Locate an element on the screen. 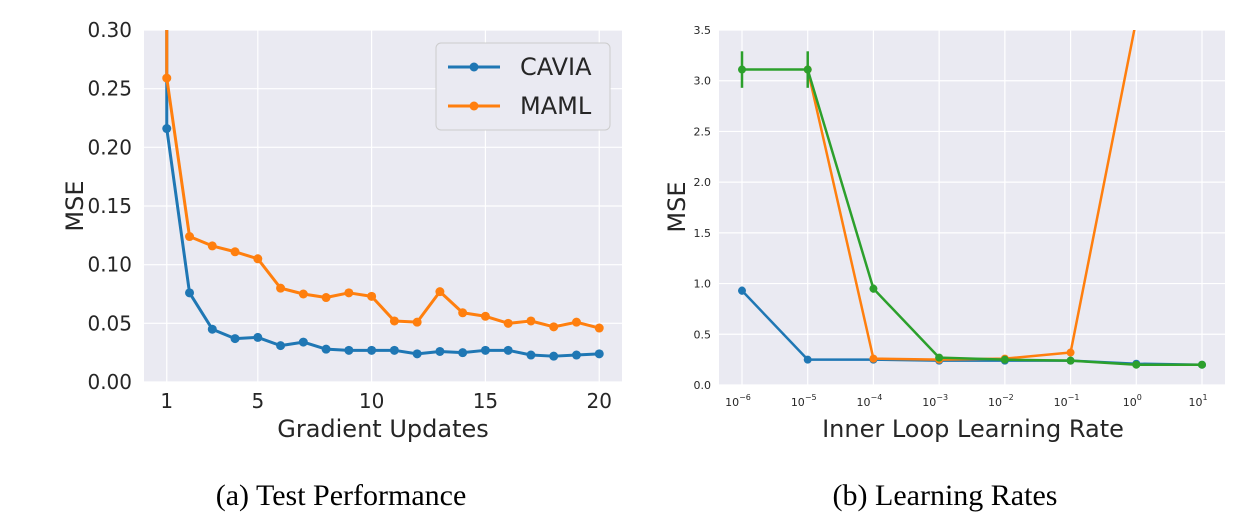 This screenshot has width=1260, height=524. legend-box is located at coordinates (523, 86).